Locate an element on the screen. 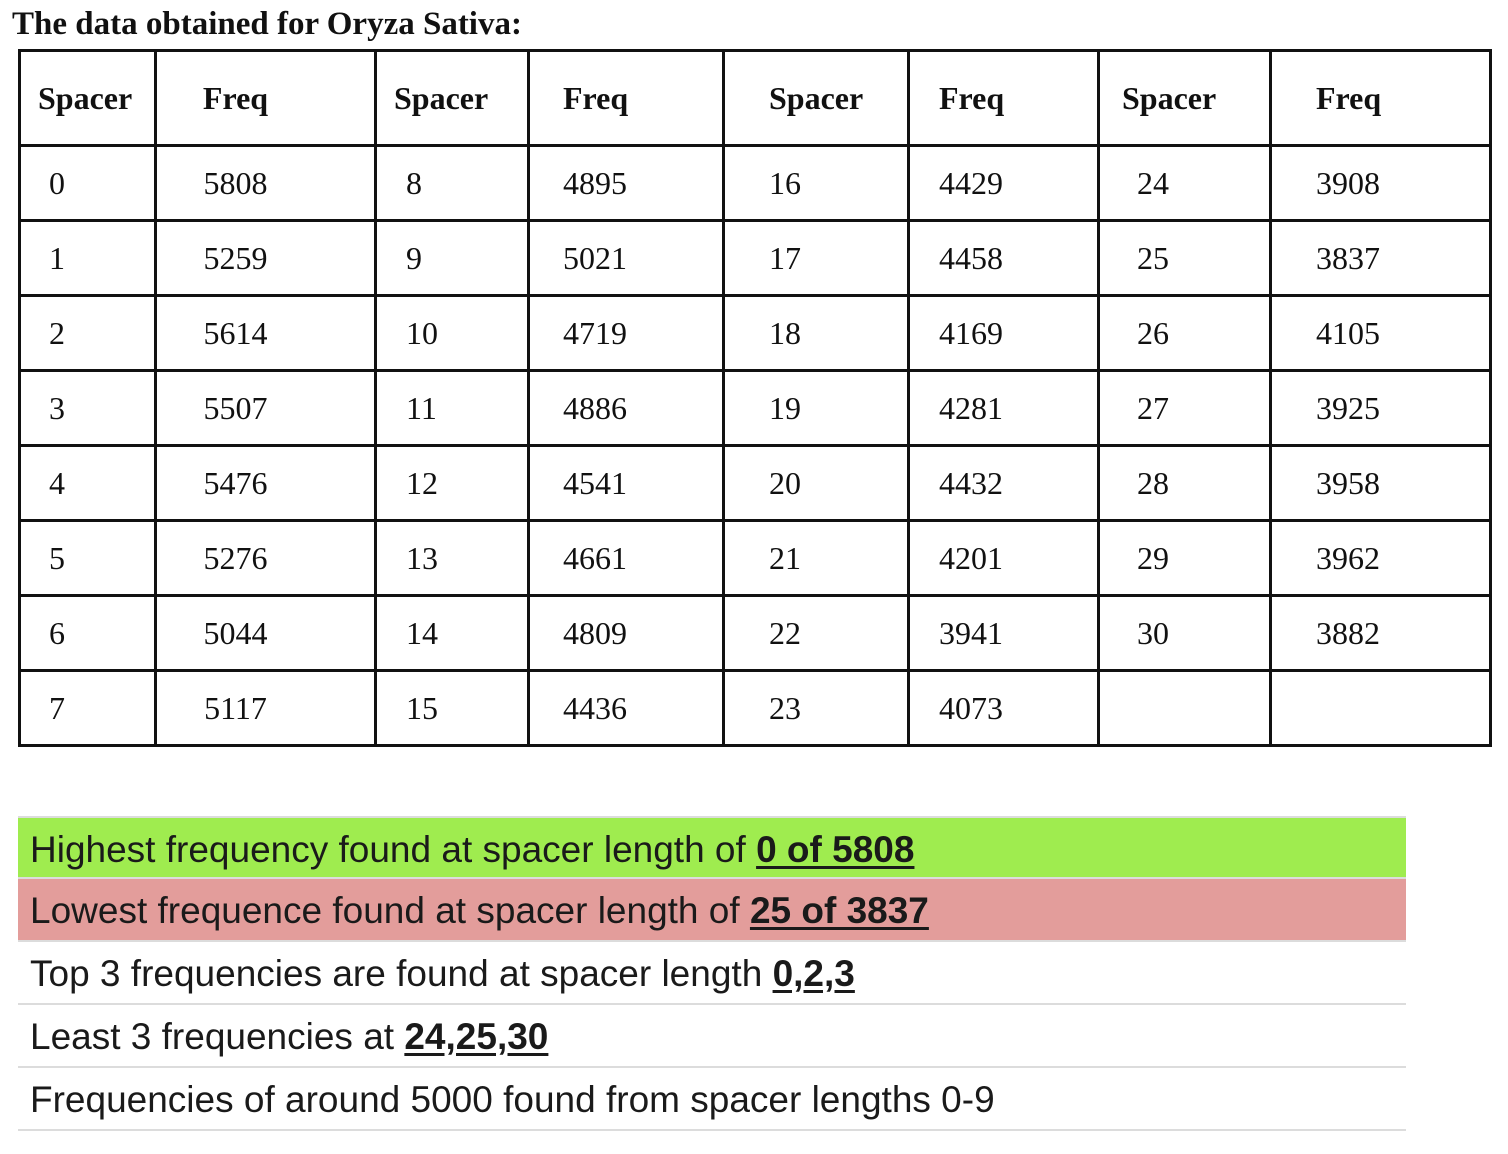 This screenshot has height=1154, width=1508. page-title: The data obtained for Oryza Sativa: is located at coordinates (267, 24).